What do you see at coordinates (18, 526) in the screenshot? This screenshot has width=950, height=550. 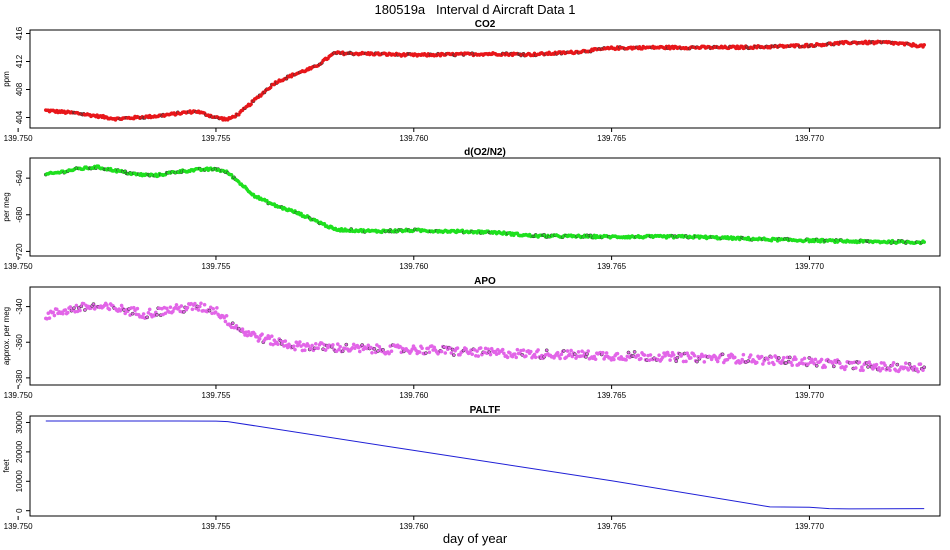 I see `x-tick-label: 139.750` at bounding box center [18, 526].